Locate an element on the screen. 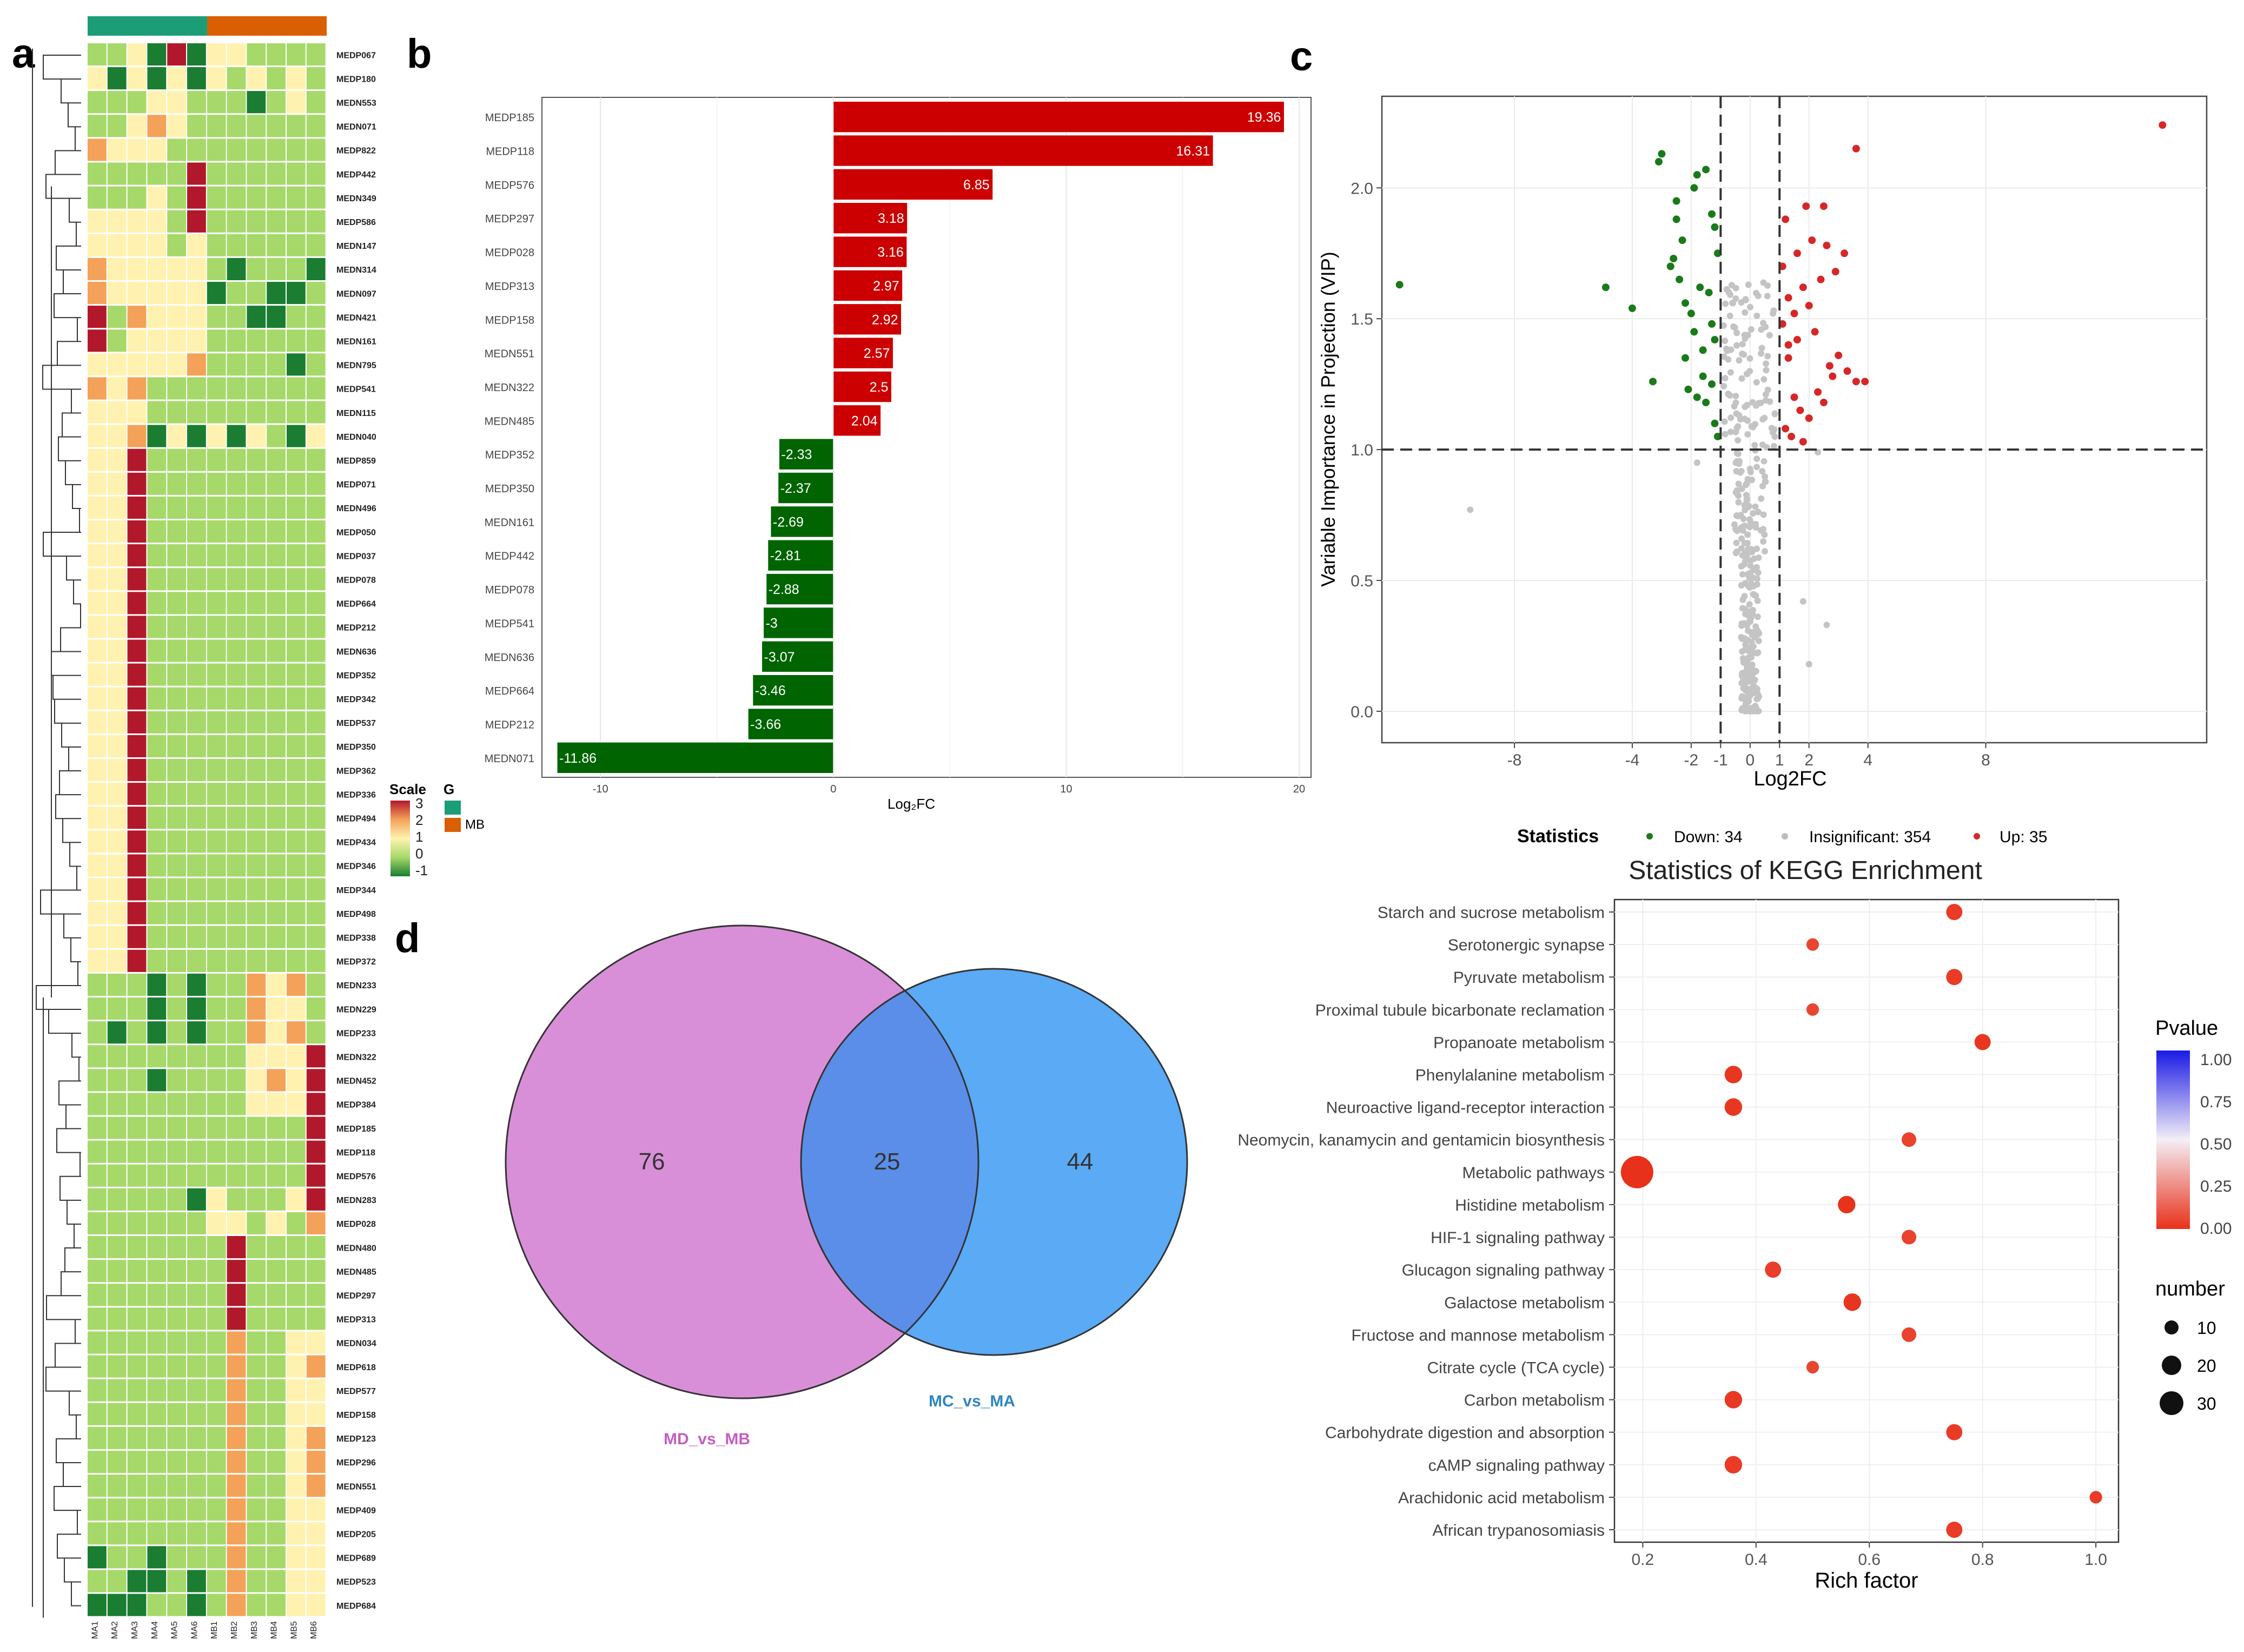  heatmap-row-label: MEDN349 is located at coordinates (356, 199).